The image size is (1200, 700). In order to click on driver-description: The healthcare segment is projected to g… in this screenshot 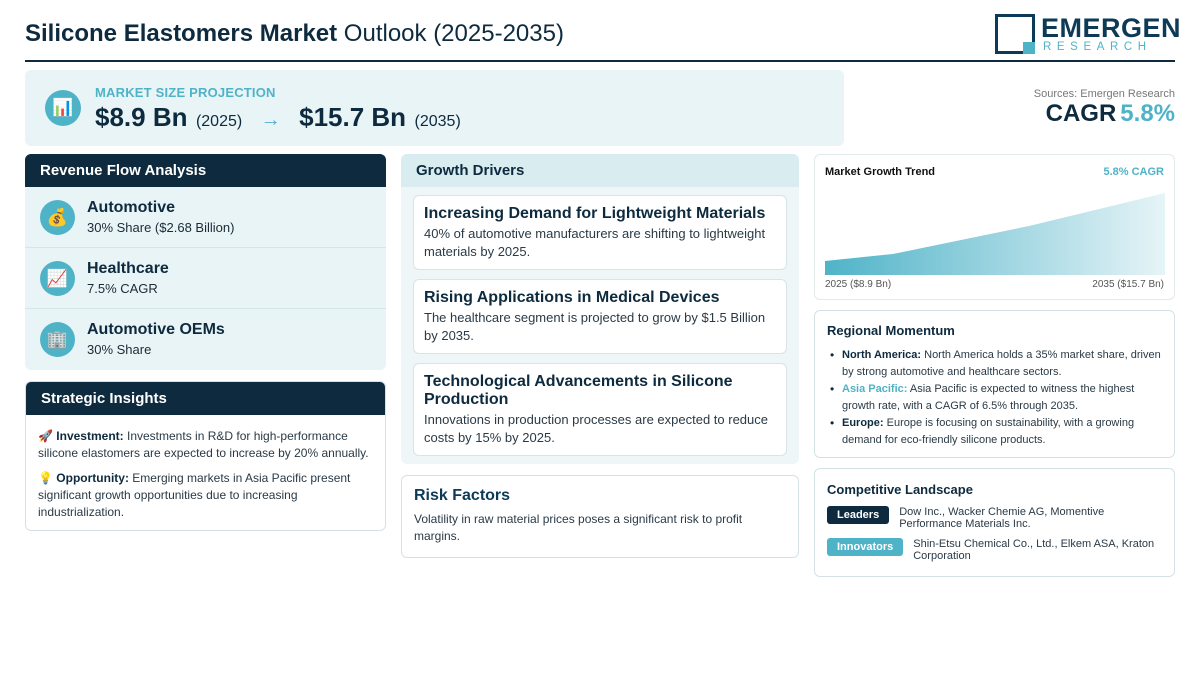, I will do `click(595, 326)`.